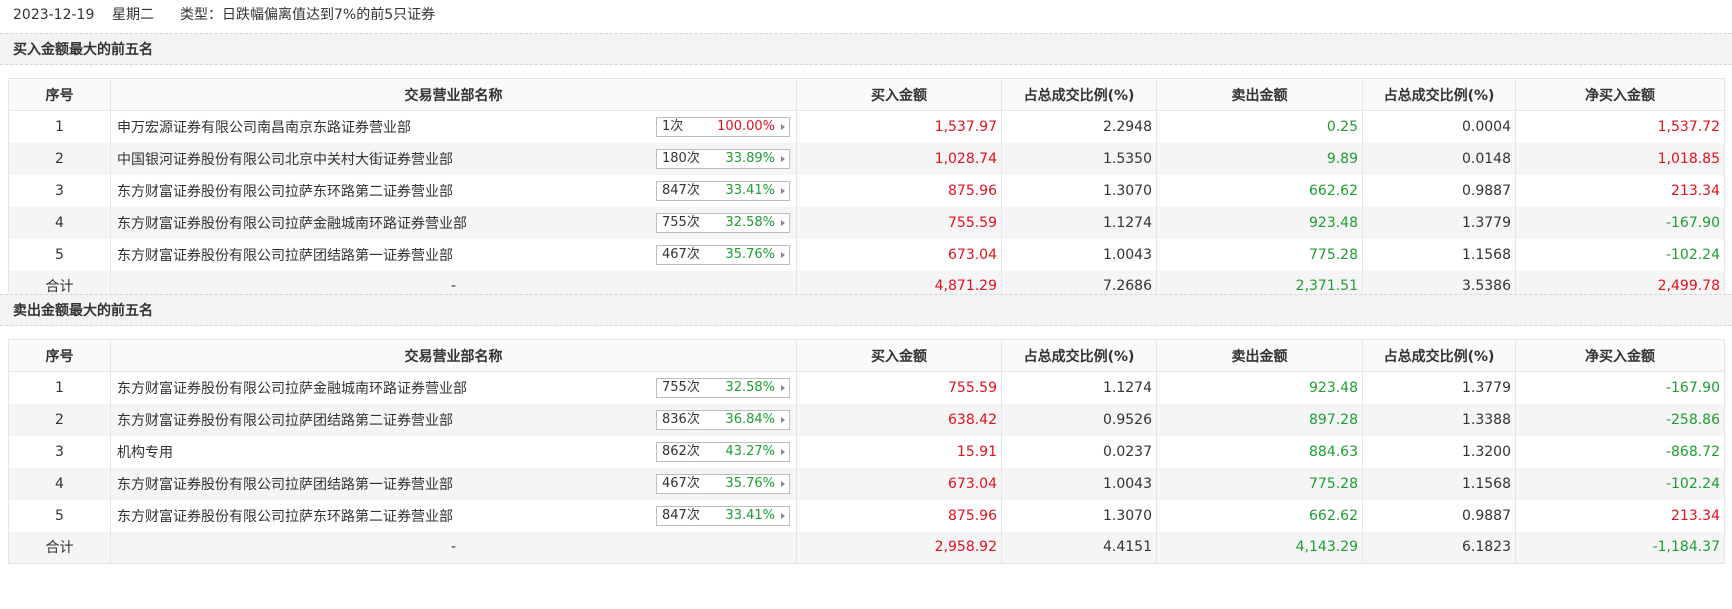 The height and width of the screenshot is (609, 1732). What do you see at coordinates (681, 190) in the screenshot?
I see `appearance-count: 847次` at bounding box center [681, 190].